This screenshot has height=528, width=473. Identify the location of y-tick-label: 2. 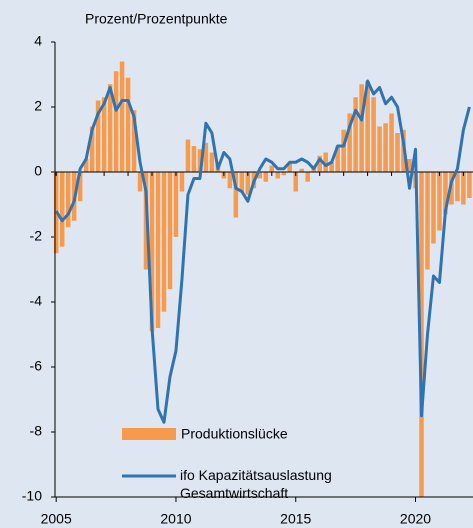
(38, 106).